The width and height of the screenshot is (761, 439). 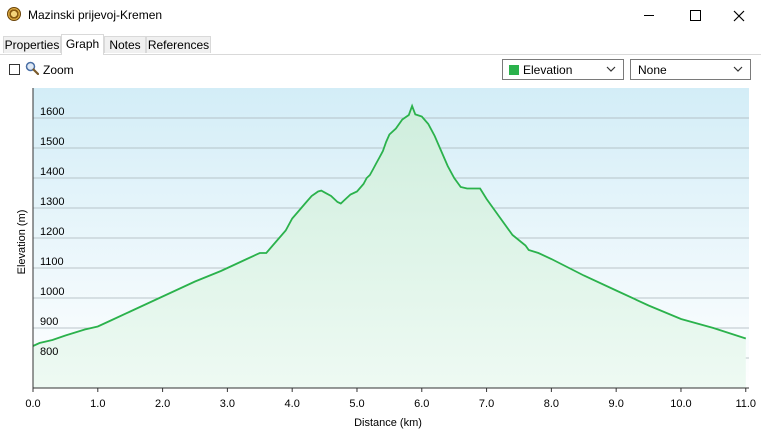 What do you see at coordinates (49, 352) in the screenshot?
I see `y-tick-label: 800` at bounding box center [49, 352].